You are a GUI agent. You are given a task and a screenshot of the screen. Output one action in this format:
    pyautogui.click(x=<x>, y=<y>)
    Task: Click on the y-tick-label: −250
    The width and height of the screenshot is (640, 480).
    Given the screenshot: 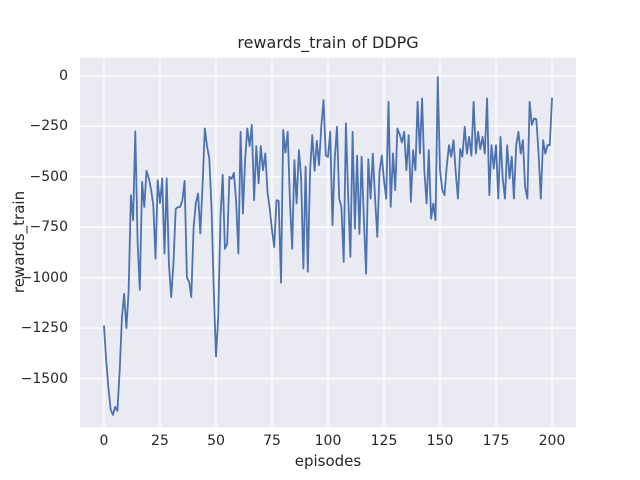 What is the action you would take?
    pyautogui.click(x=48, y=126)
    